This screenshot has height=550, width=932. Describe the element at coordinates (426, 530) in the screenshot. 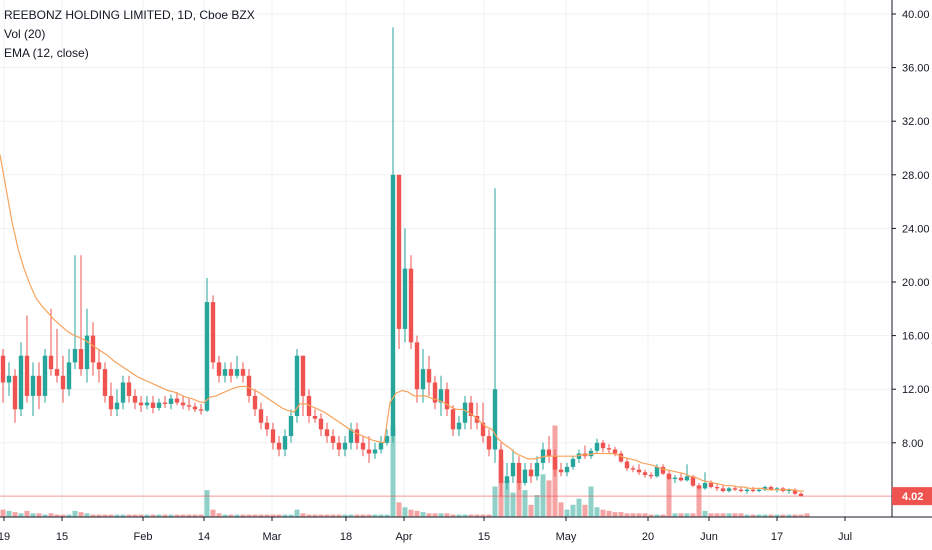

I see `time-axis: 19 15 Feb 14 Mar 18 Apr 15 May 20 Jun 17 Jul` at that location.